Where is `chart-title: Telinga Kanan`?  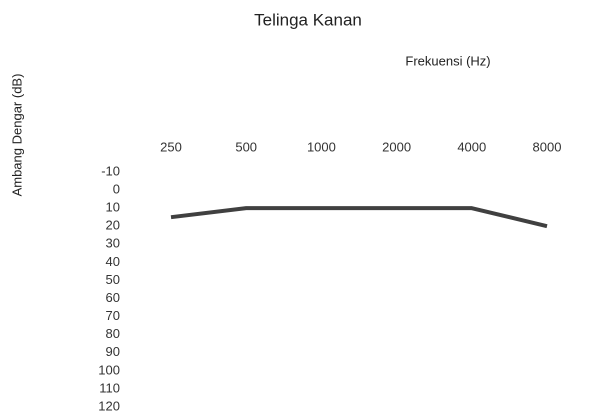
chart-title: Telinga Kanan is located at coordinates (308, 19).